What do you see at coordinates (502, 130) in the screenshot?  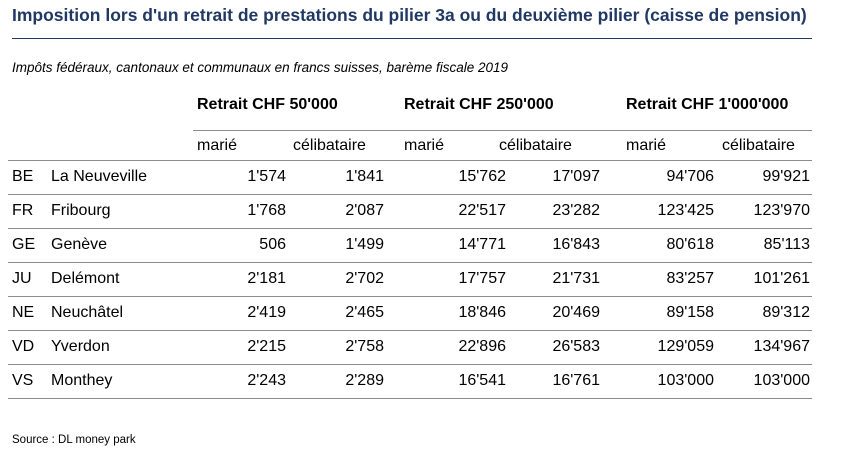 I see `group-header-divider` at bounding box center [502, 130].